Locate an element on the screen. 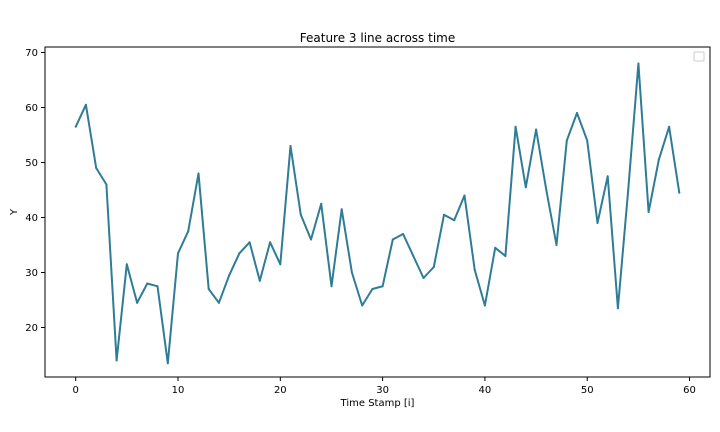 This screenshot has width=720, height=432. x-tick-label: 20 is located at coordinates (280, 390).